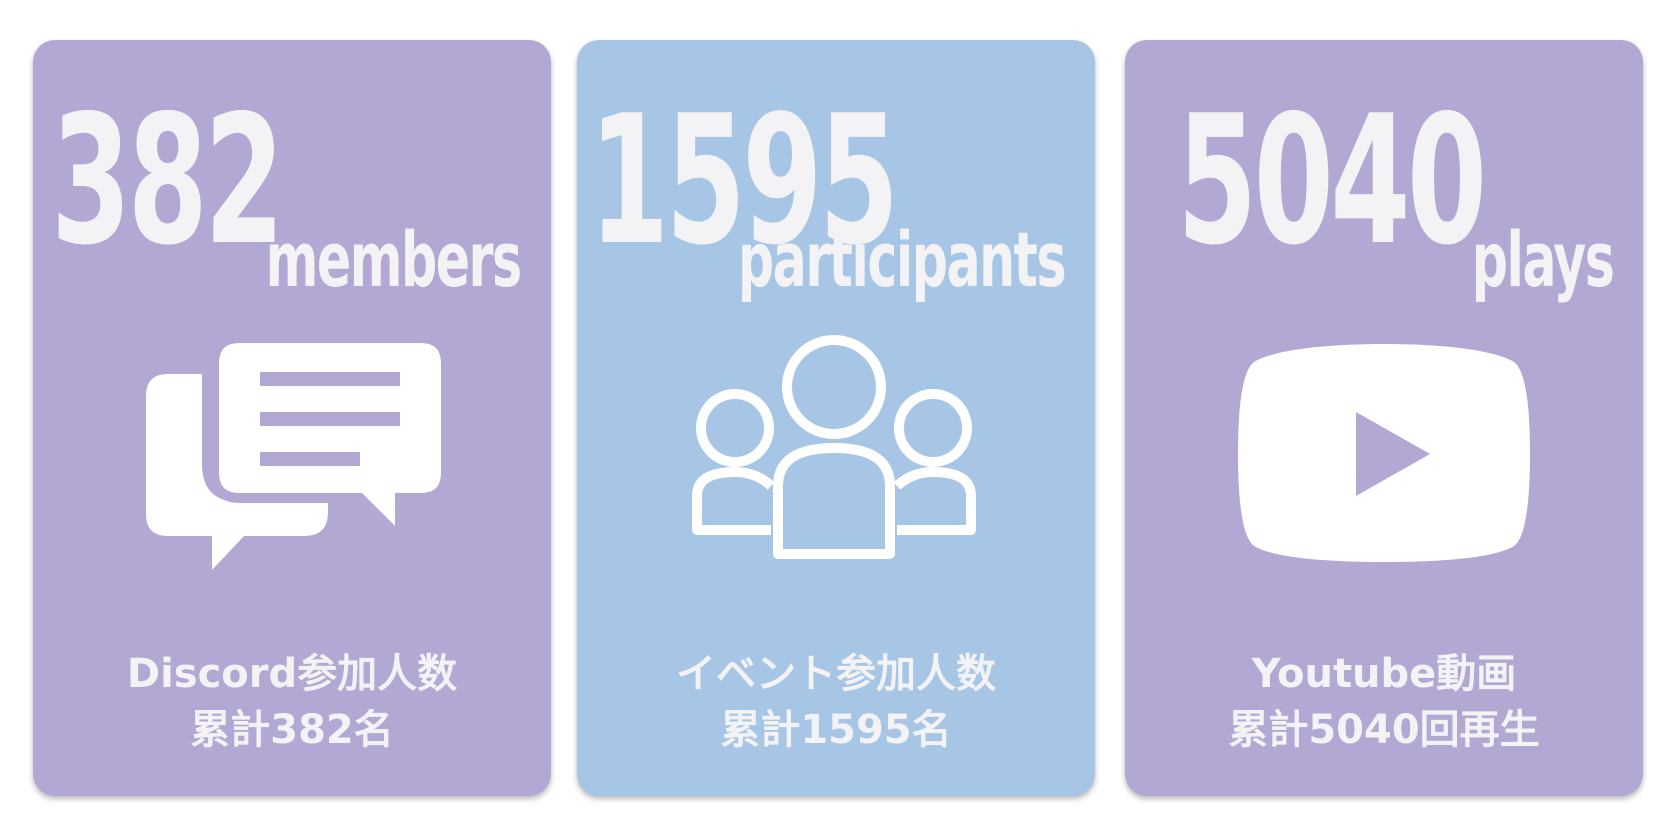 The image size is (1678, 828). What do you see at coordinates (1384, 453) in the screenshot?
I see `youtube-play-icon` at bounding box center [1384, 453].